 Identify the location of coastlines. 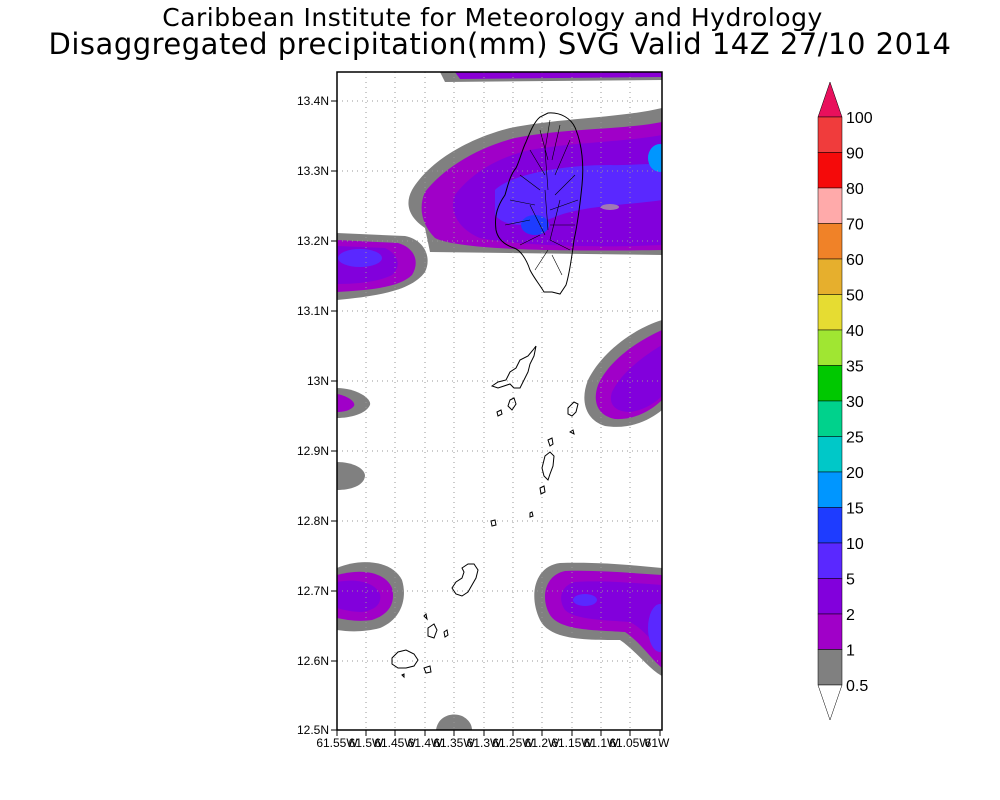
(487, 395).